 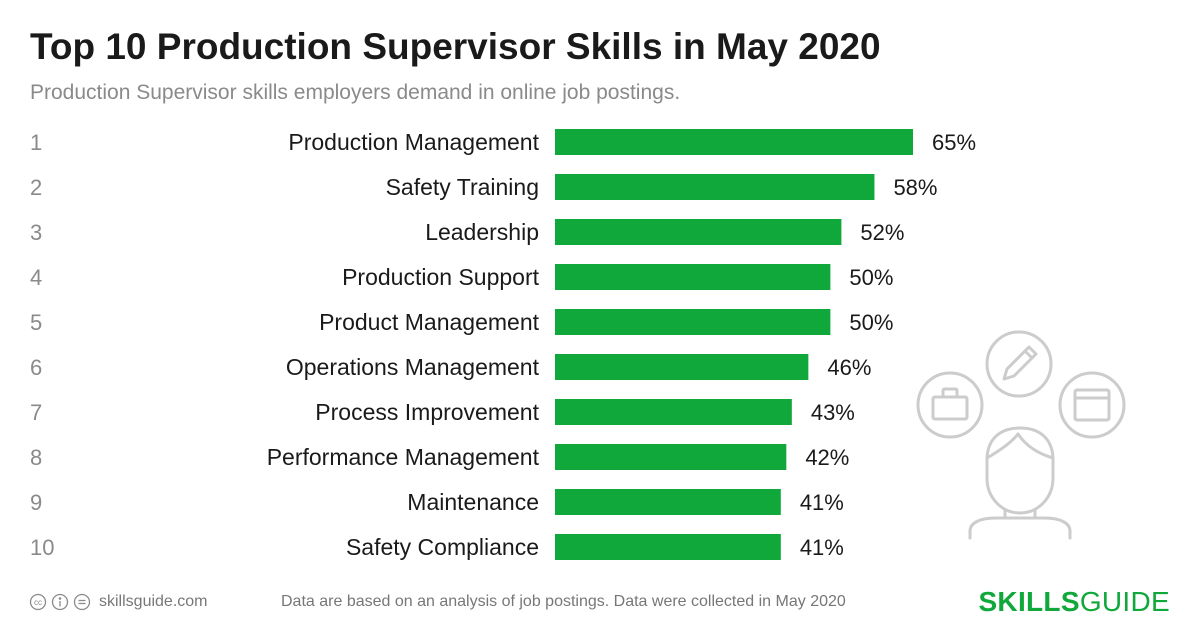 What do you see at coordinates (1020, 483) in the screenshot?
I see `person-icon` at bounding box center [1020, 483].